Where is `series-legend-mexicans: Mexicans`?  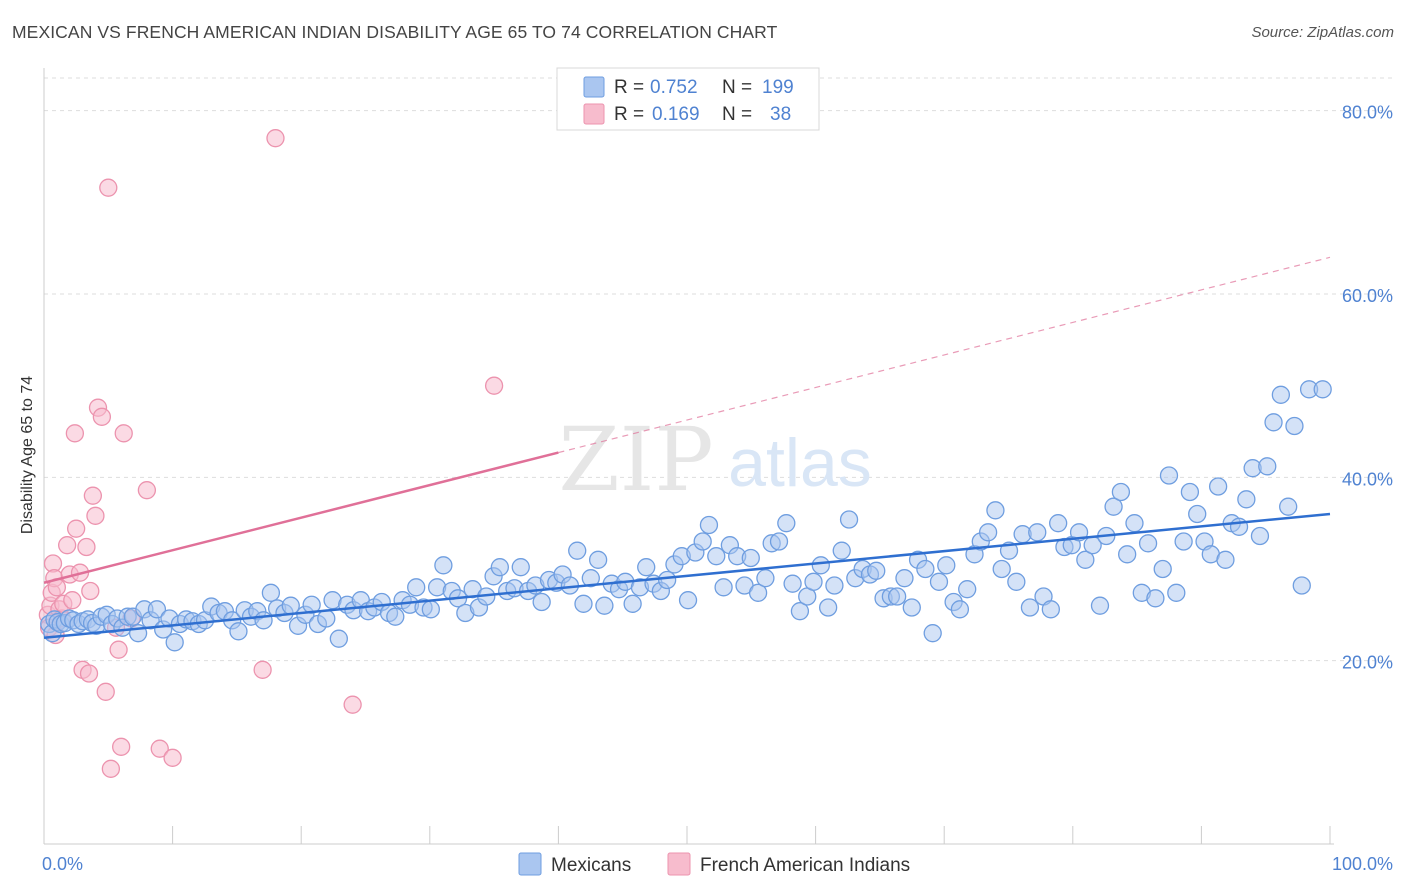
series-legend-mexicans: Mexicans is located at coordinates (591, 865).